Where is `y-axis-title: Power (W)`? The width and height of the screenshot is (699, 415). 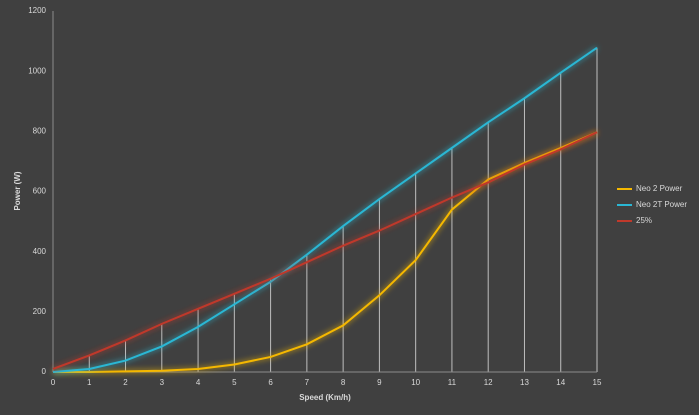
y-axis-title: Power (W) is located at coordinates (17, 190).